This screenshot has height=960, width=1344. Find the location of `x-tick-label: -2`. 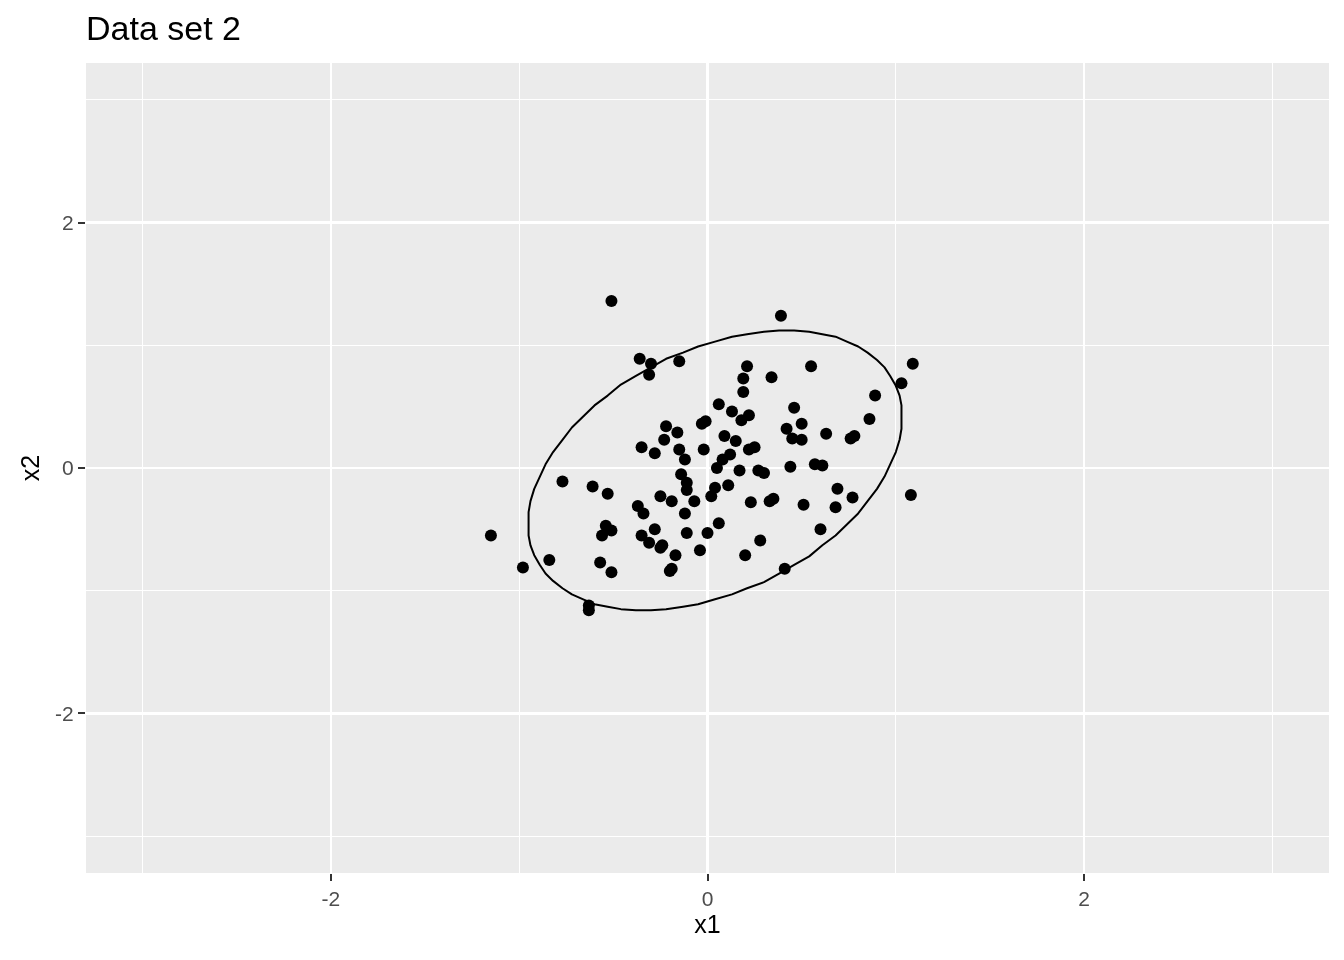

x-tick-label: -2 is located at coordinates (331, 899).